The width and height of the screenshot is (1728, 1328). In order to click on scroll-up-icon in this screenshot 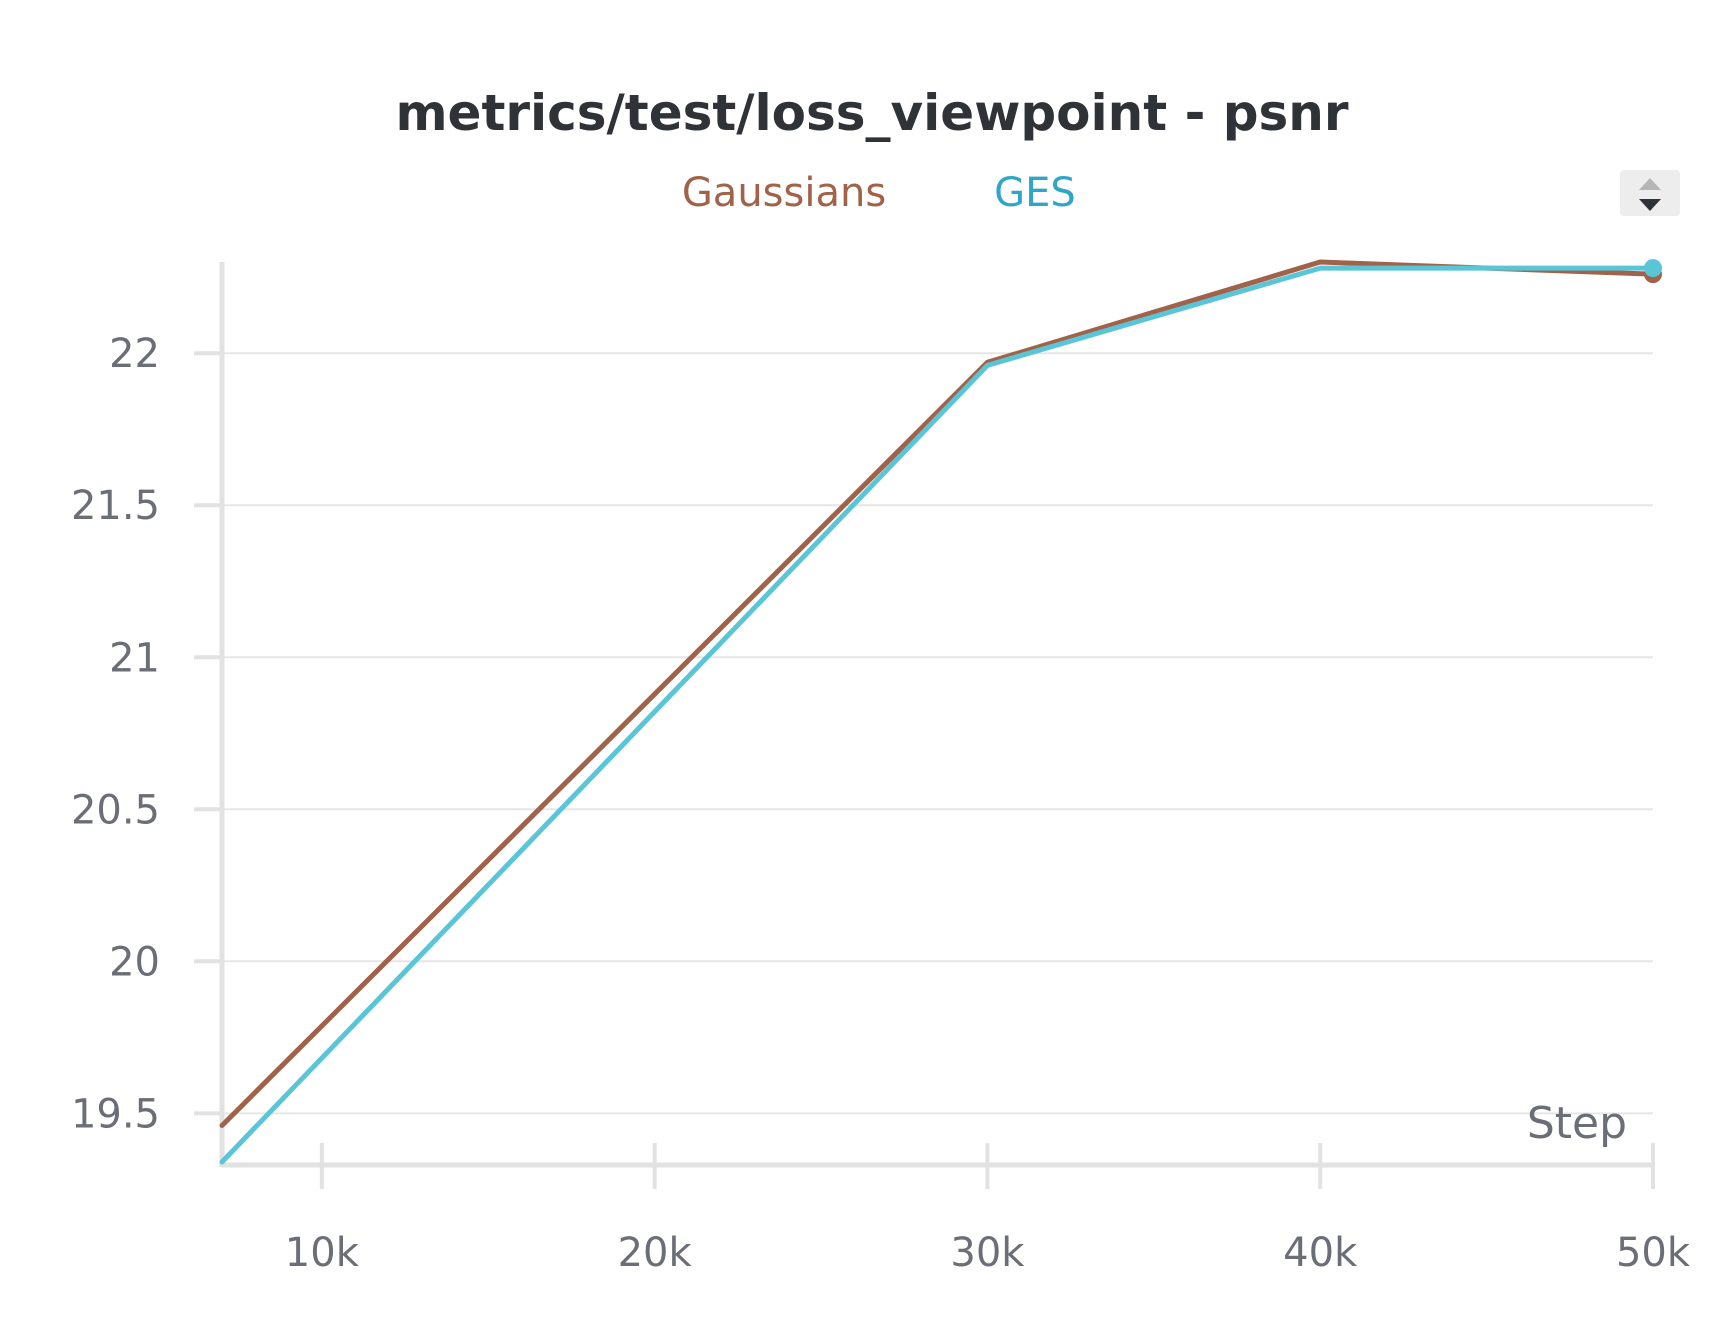, I will do `click(1650, 184)`.